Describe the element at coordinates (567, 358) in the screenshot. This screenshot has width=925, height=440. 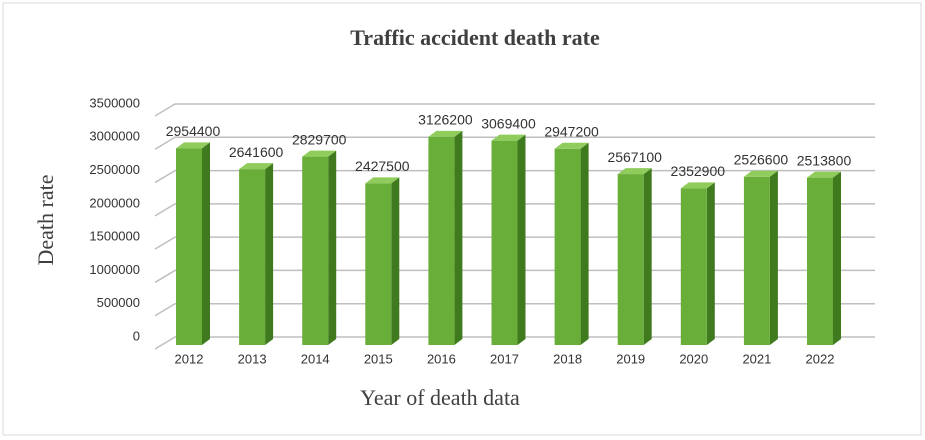
I see `x-tick-label: 2018` at that location.